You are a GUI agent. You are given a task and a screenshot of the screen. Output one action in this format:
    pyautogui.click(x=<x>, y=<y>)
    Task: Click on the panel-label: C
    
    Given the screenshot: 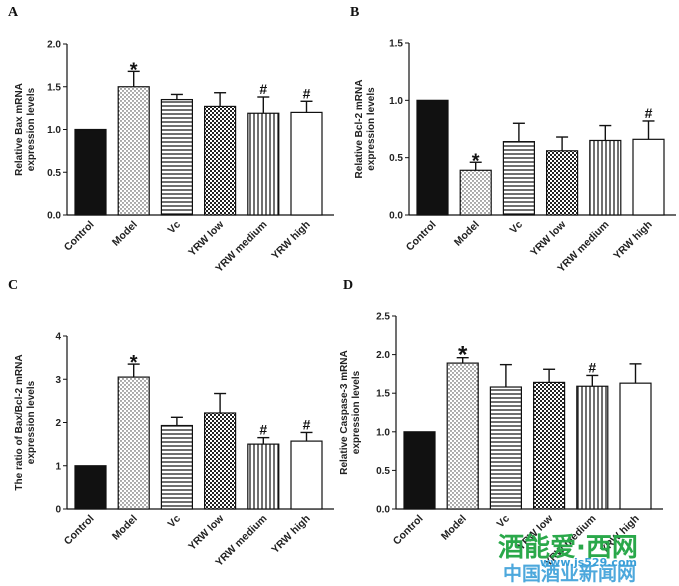 What is the action you would take?
    pyautogui.click(x=13, y=285)
    